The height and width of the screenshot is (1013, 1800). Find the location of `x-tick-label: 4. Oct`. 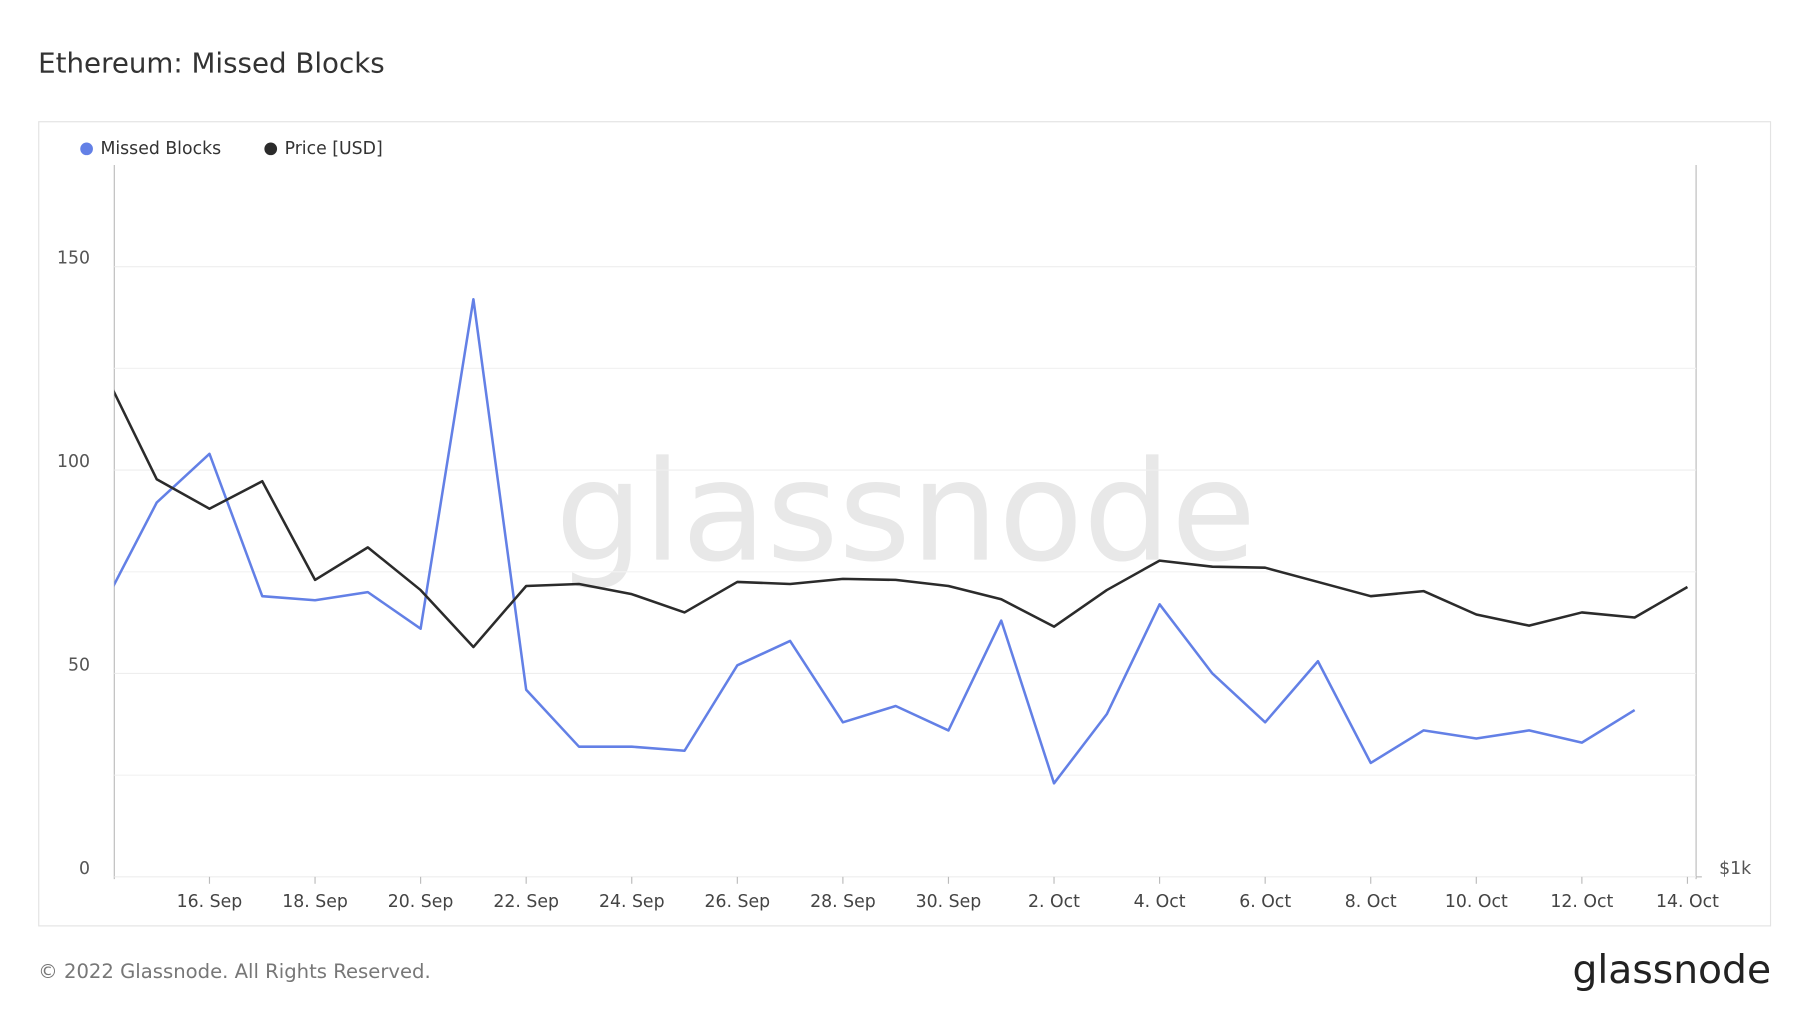

x-tick-label: 4. Oct is located at coordinates (1160, 902).